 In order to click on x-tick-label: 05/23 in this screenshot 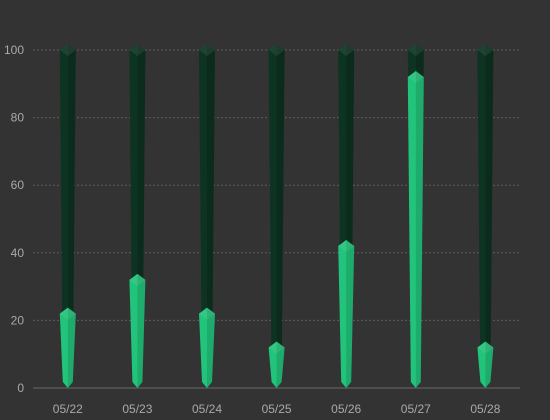, I will do `click(137, 409)`.